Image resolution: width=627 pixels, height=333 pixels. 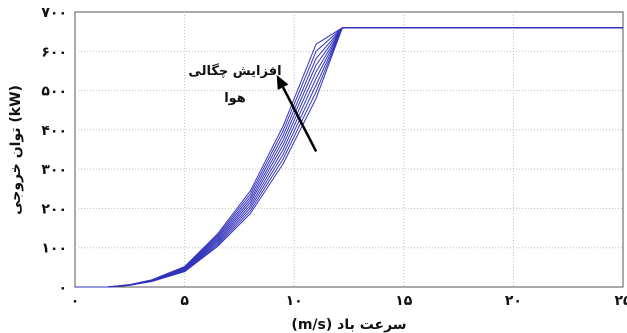 What do you see at coordinates (299, 119) in the screenshot?
I see `annotation-arrow` at bounding box center [299, 119].